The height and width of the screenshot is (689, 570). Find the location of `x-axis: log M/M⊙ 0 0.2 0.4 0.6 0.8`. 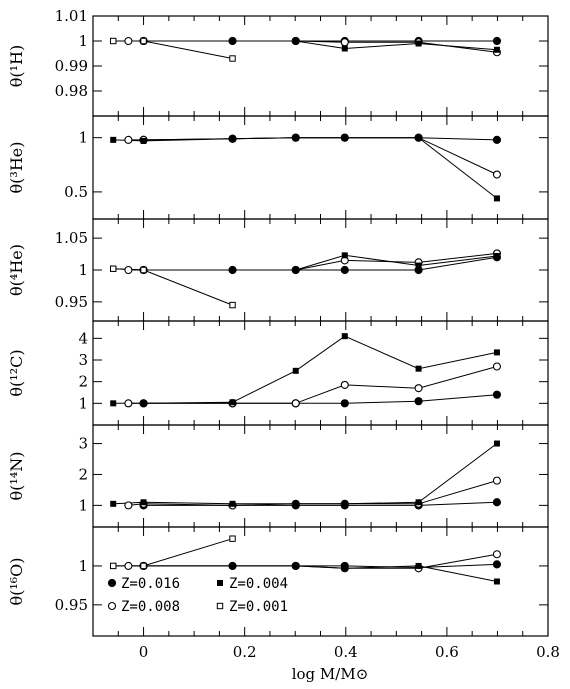

x-axis: log M/M⊙ 0 0.2 0.4 0.6 0.8 is located at coordinates (349, 663).